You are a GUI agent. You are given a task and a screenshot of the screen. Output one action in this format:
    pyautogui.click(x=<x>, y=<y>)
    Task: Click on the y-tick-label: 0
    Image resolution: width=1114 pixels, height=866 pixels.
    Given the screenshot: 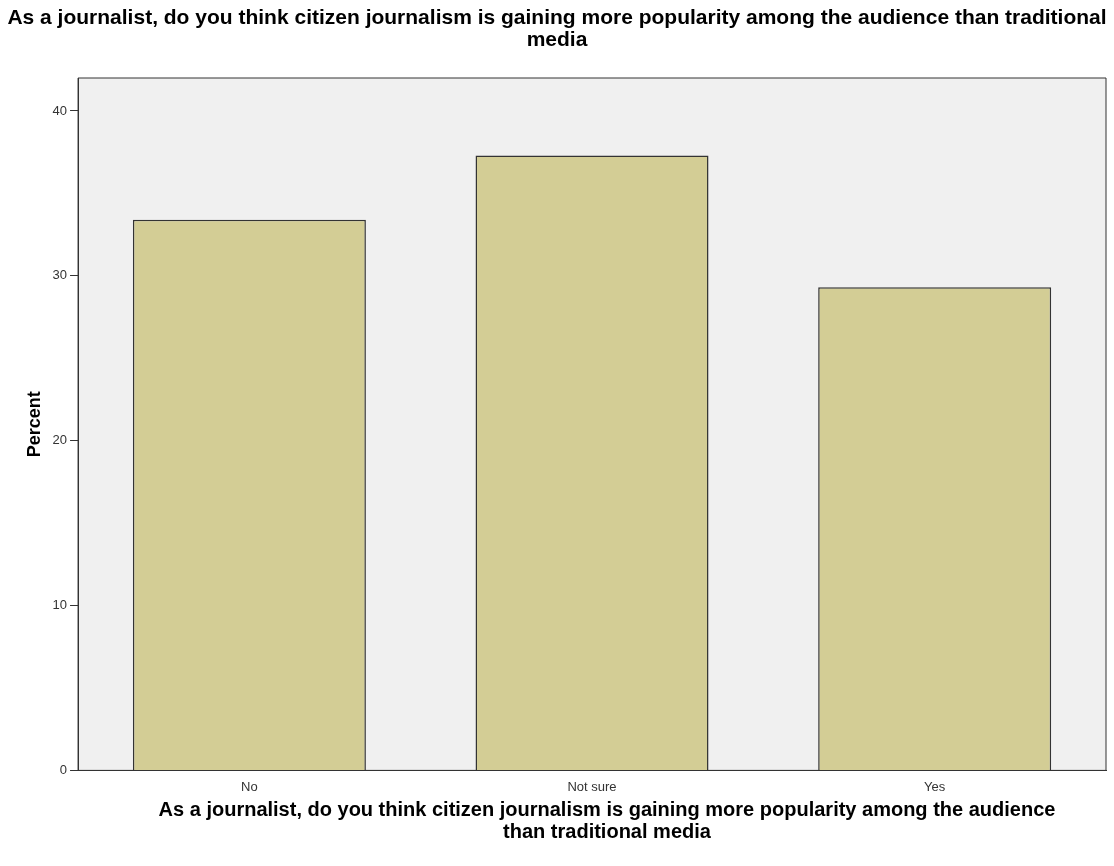 What is the action you would take?
    pyautogui.click(x=63, y=769)
    